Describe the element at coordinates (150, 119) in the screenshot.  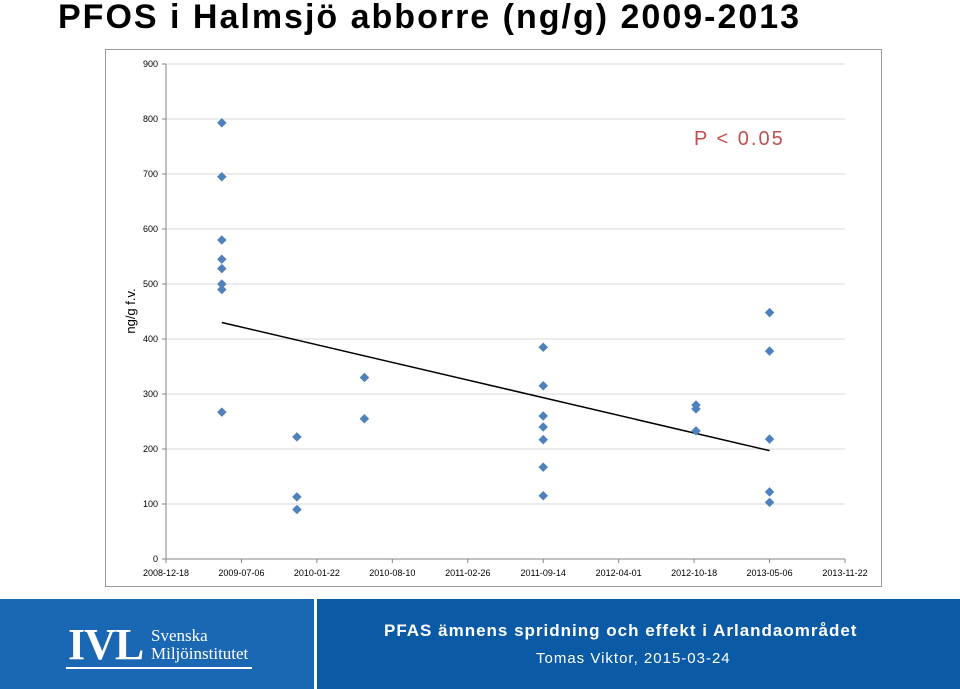
I see `y-tick-label: 800` at that location.